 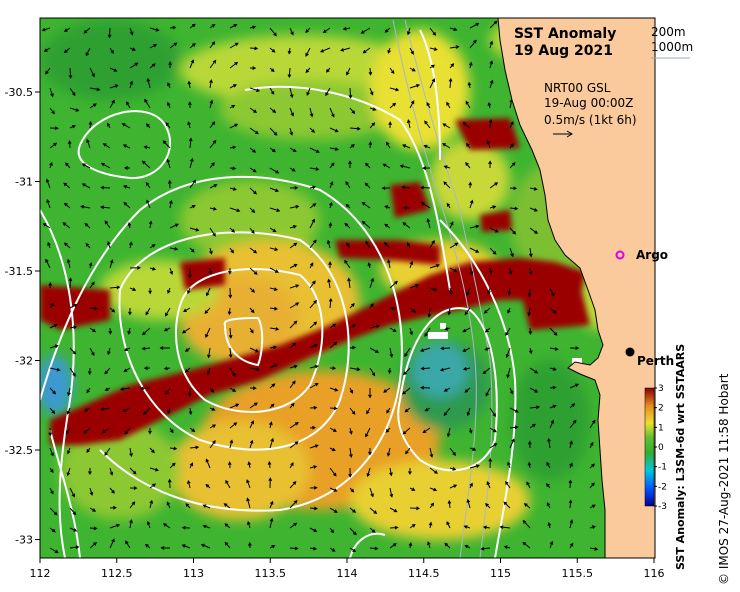 I want to click on colorbar-label: SST Anomaly: L3SM-6d wrt SSTAARS, so click(x=680, y=457).